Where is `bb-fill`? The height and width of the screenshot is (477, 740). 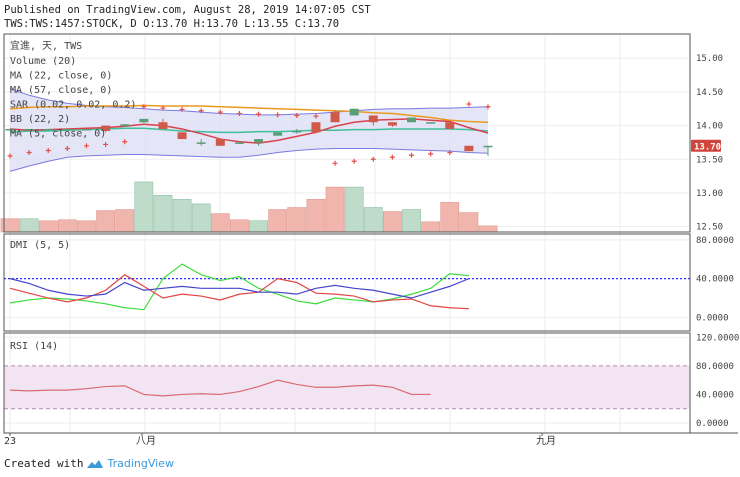
bb-fill is located at coordinates (249, 130).